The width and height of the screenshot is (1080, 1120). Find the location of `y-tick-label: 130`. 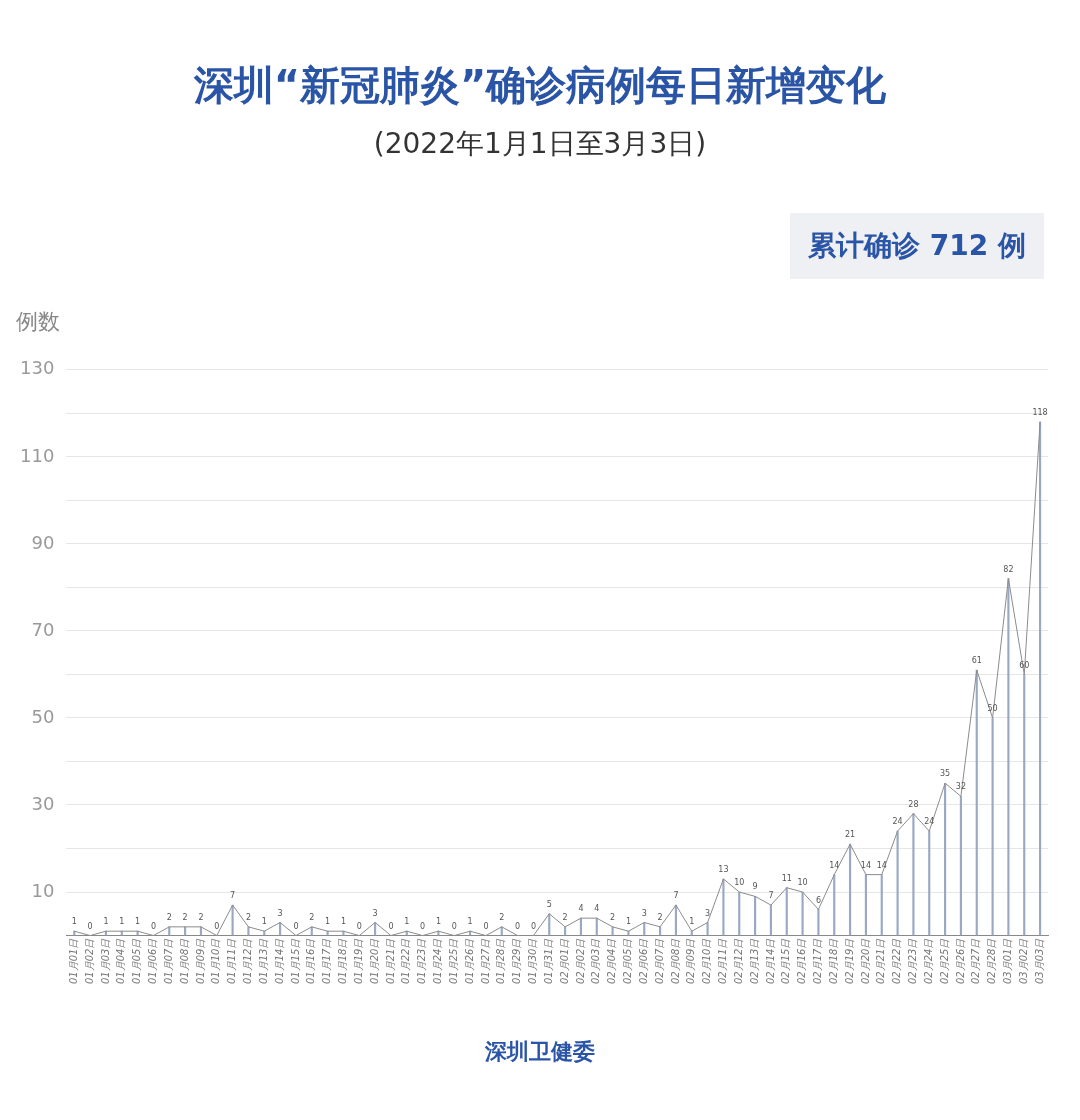

y-tick-label: 130 is located at coordinates (37, 368).